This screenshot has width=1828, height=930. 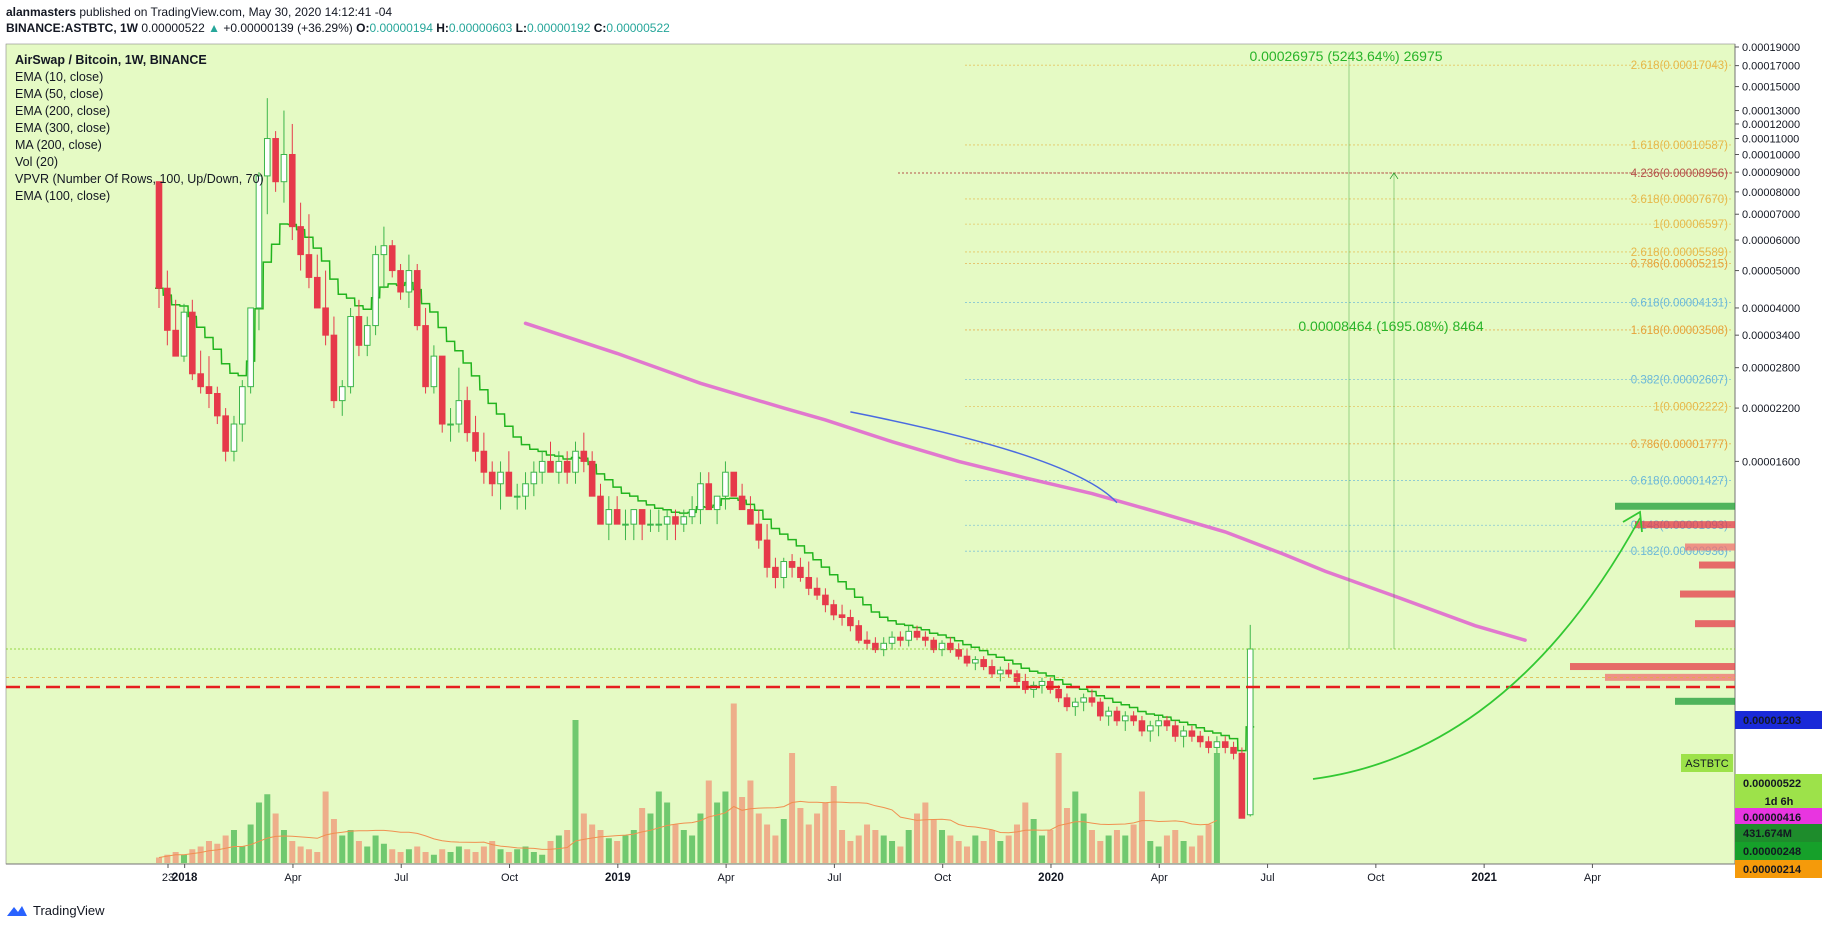 What do you see at coordinates (41, 12) in the screenshot?
I see `author-name: alanmasters` at bounding box center [41, 12].